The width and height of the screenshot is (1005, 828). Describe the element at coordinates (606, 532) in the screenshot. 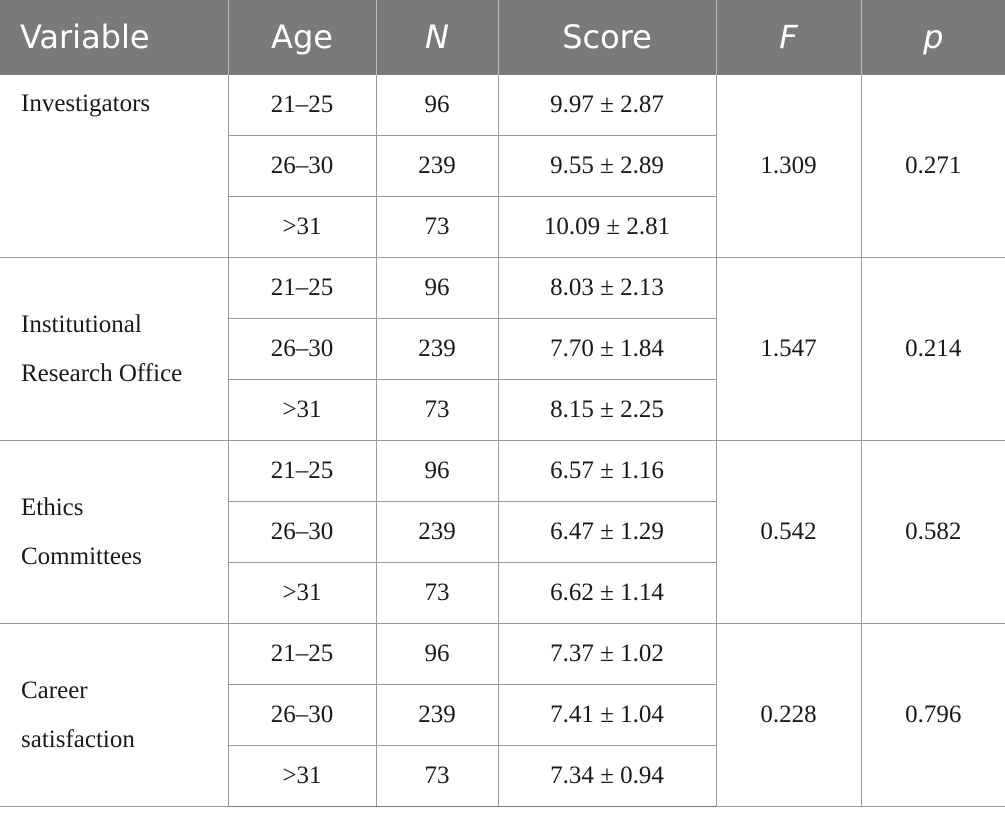

I see `score-cell: 6.47 ± 1.29` at that location.